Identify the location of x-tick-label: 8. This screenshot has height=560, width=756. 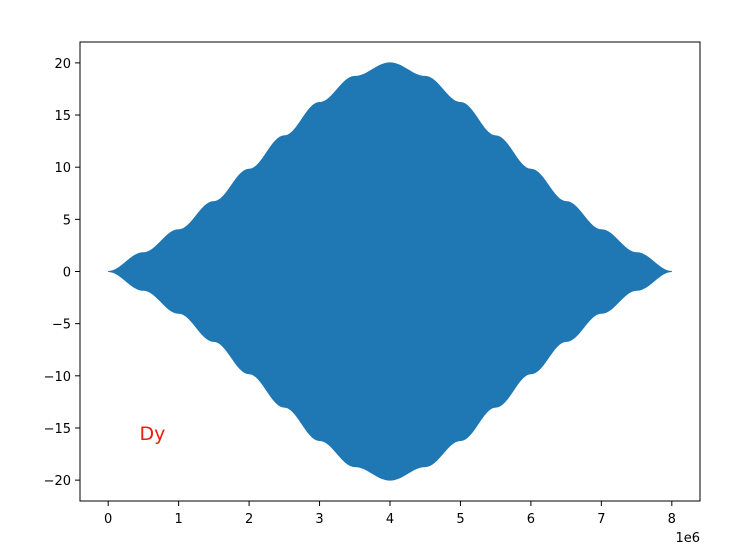
(672, 519).